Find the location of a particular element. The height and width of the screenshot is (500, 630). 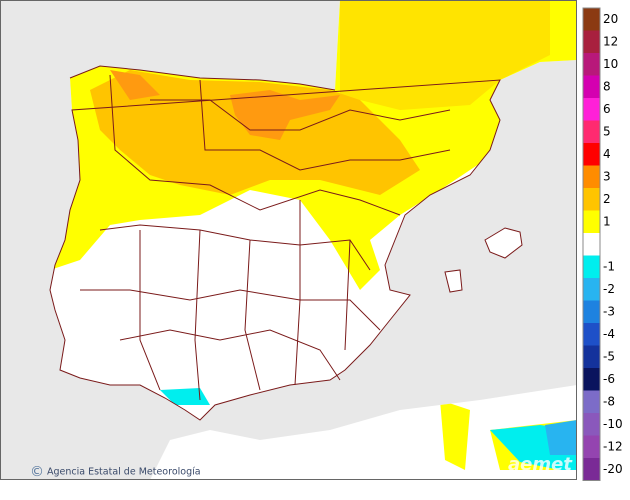

legend-label: -20 is located at coordinates (613, 469).